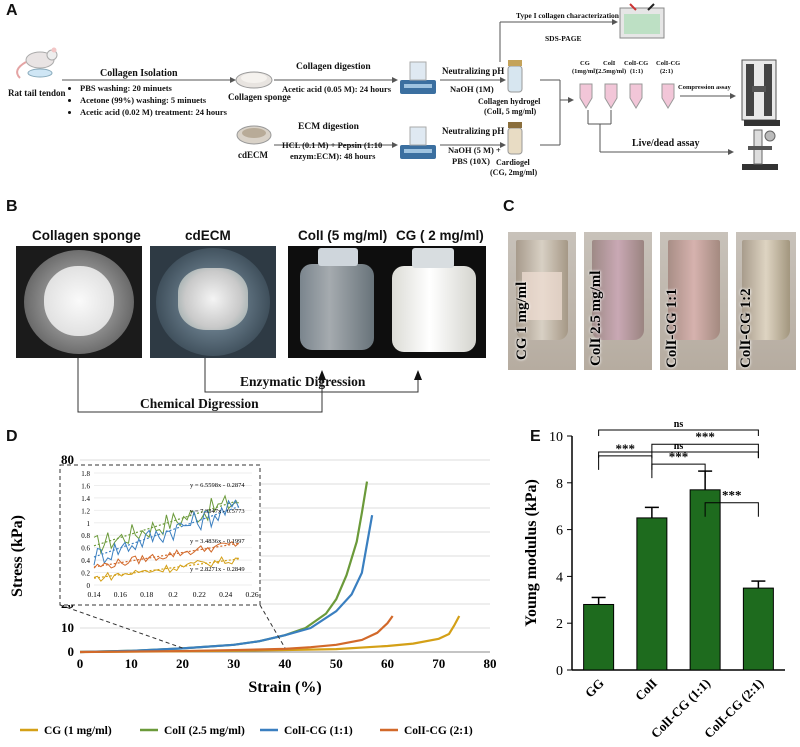  I want to click on microscope-icon, so click(760, 149).